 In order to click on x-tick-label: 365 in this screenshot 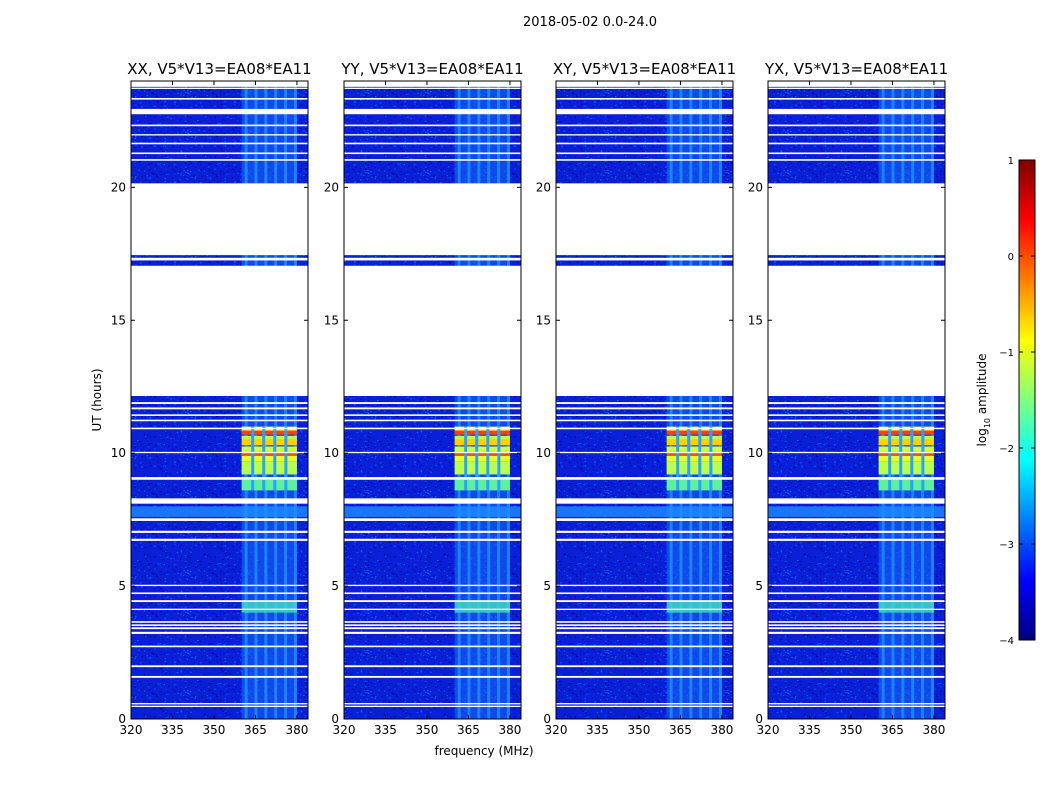, I will do `click(468, 730)`.